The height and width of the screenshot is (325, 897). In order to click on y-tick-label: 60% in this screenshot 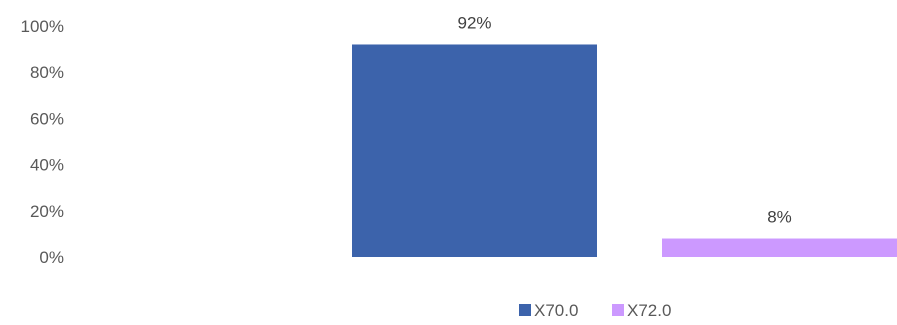, I will do `click(47, 118)`.